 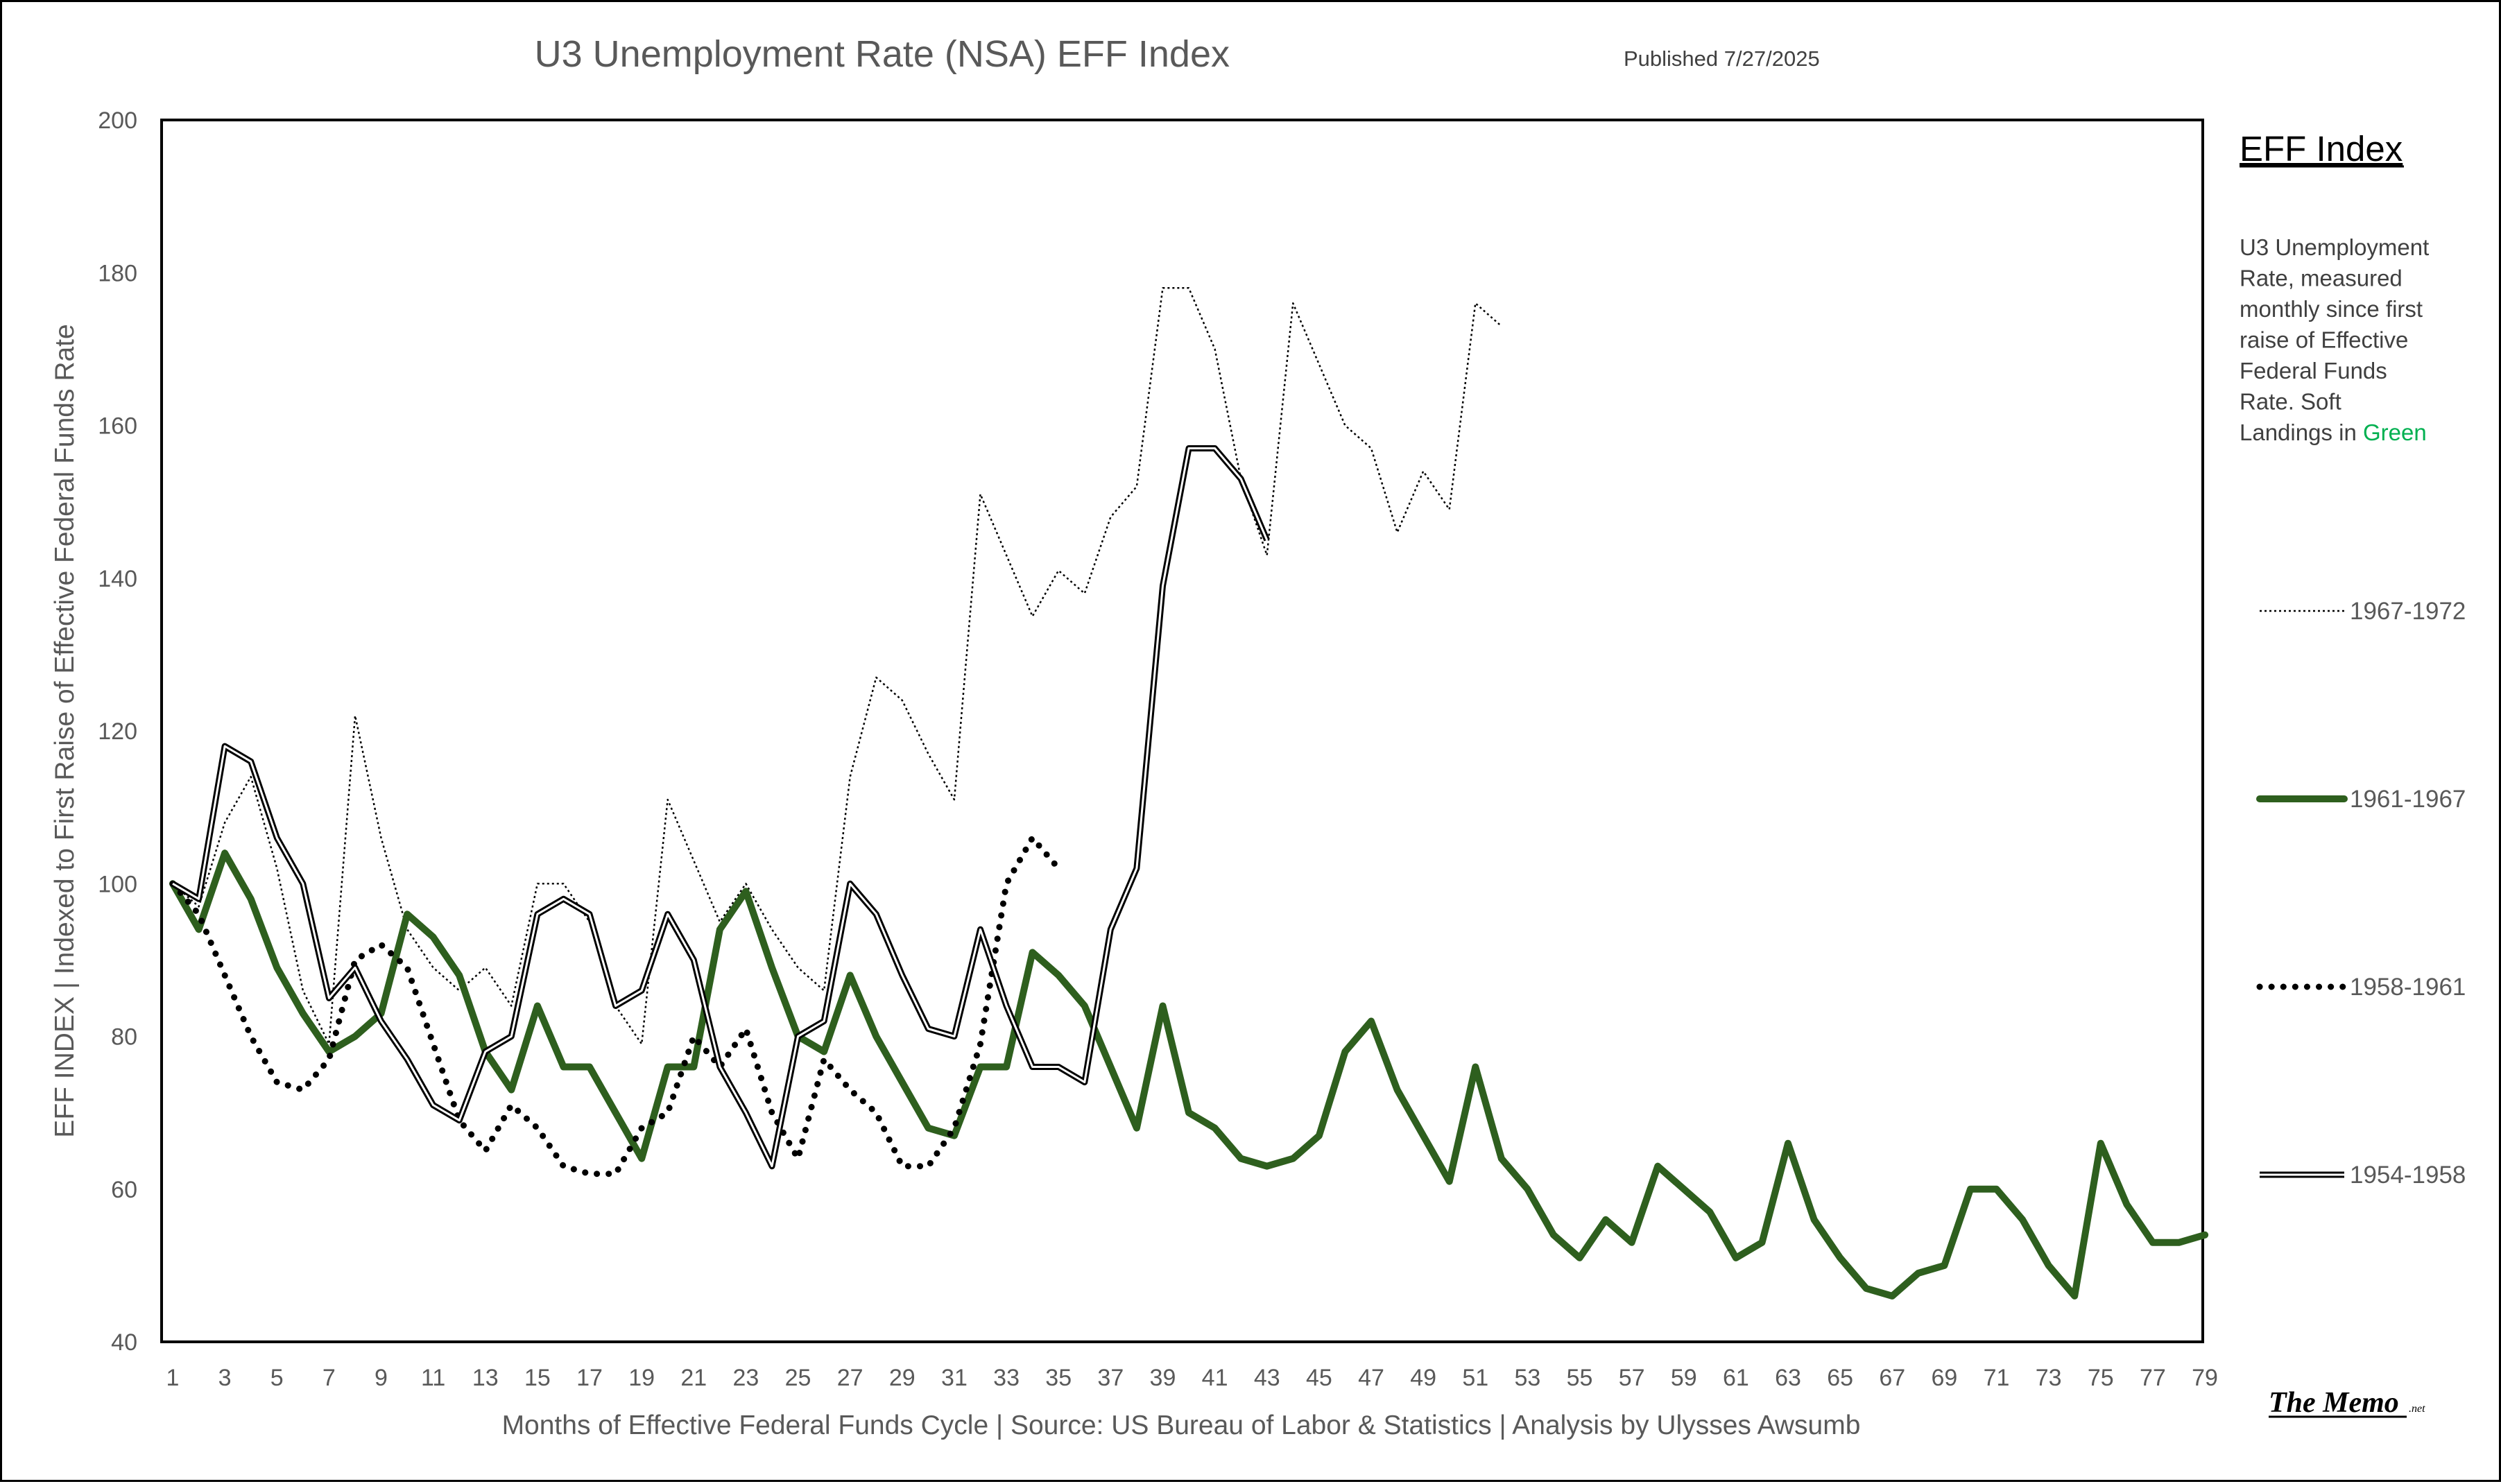 I want to click on legend-item: 1958-1961, so click(x=2361, y=987).